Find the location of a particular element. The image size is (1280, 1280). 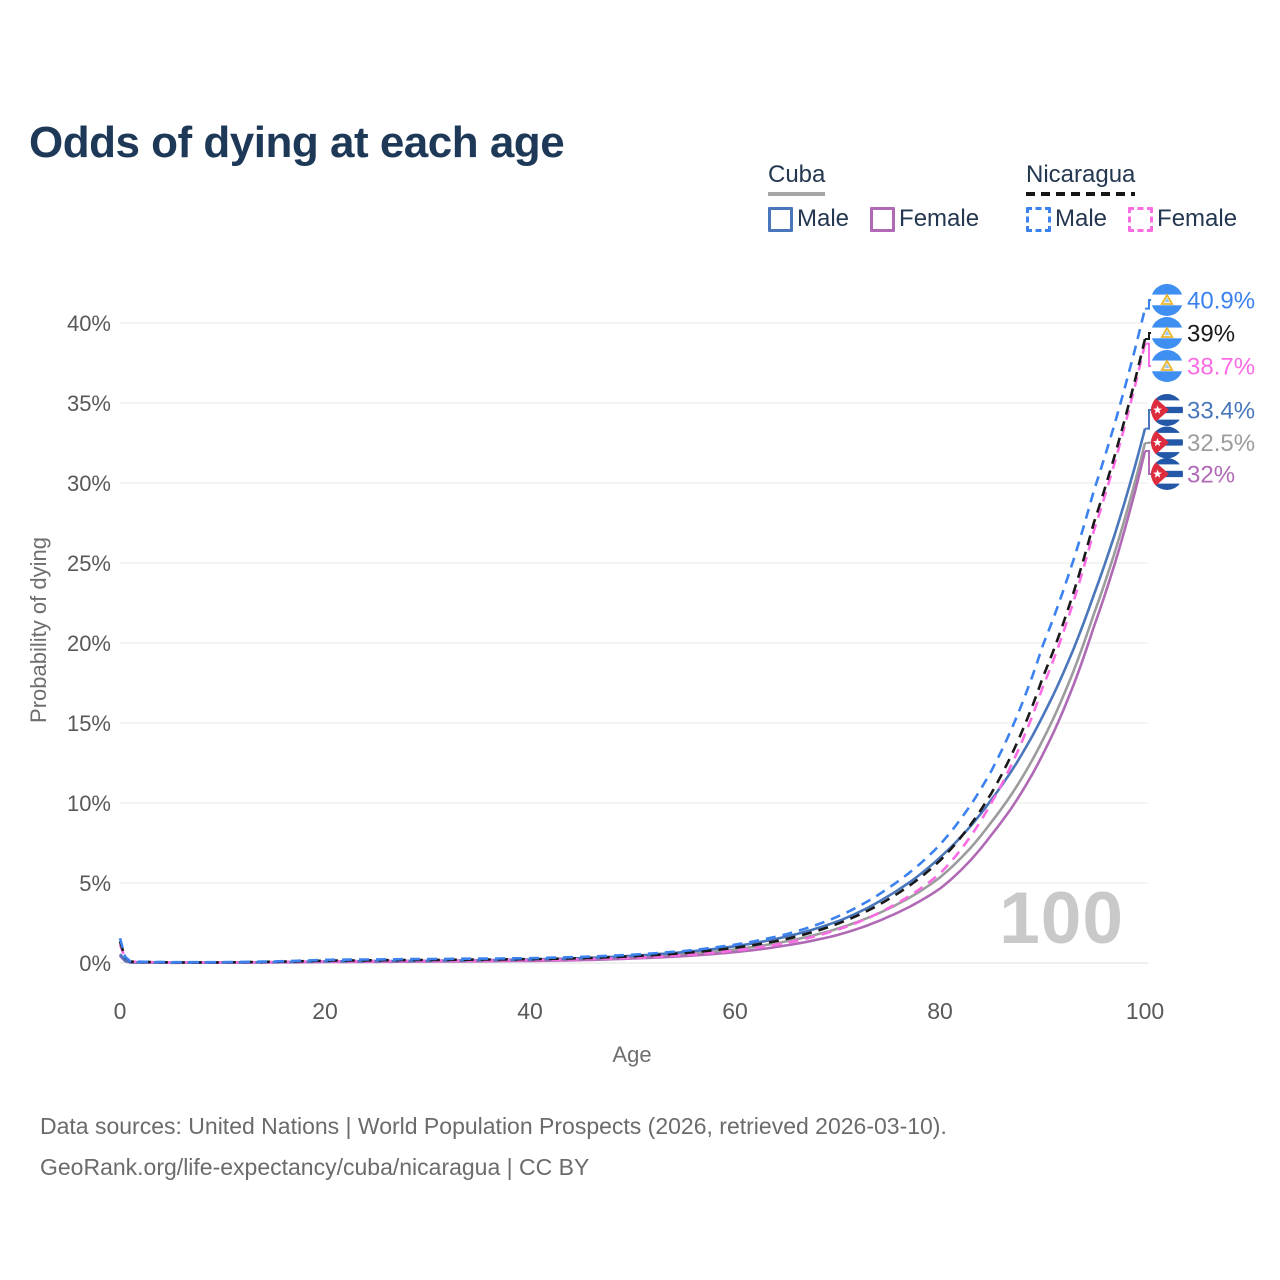

x-tick-label: 60 is located at coordinates (735, 1011).